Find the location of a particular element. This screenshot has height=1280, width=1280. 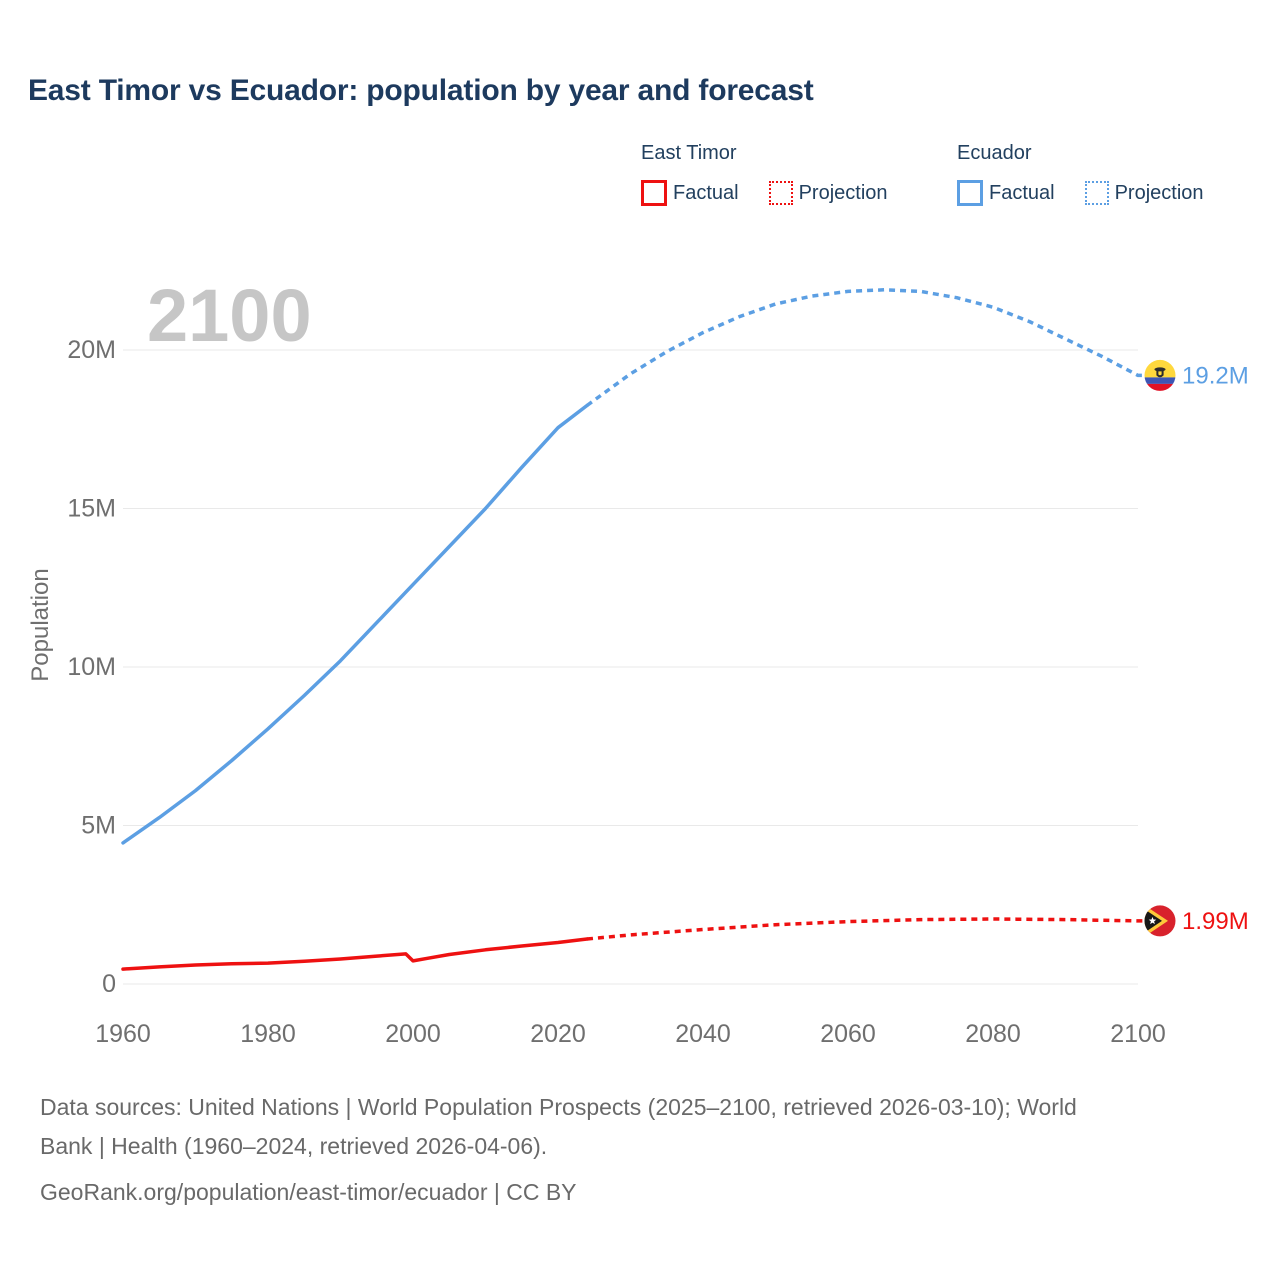

legend-group-east-timor: East Timor Factual Projection is located at coordinates (764, 174).